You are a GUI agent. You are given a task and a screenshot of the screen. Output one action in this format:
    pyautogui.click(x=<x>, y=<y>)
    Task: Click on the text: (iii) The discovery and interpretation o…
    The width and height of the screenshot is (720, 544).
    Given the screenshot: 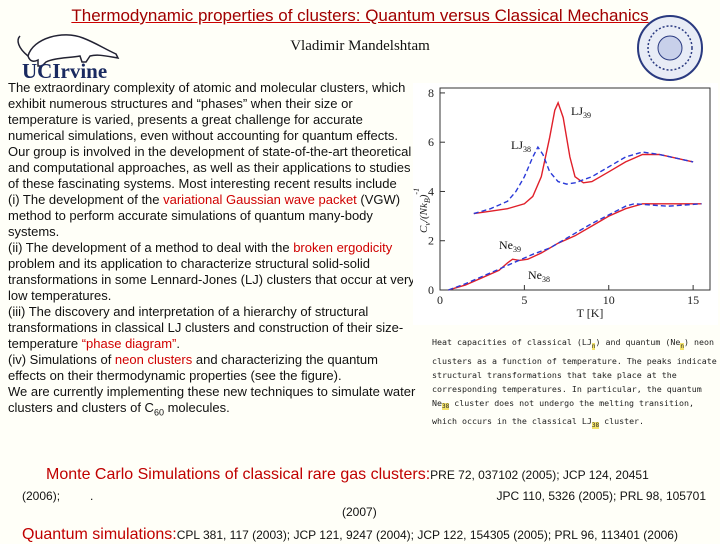 What is the action you would take?
    pyautogui.click(x=206, y=327)
    